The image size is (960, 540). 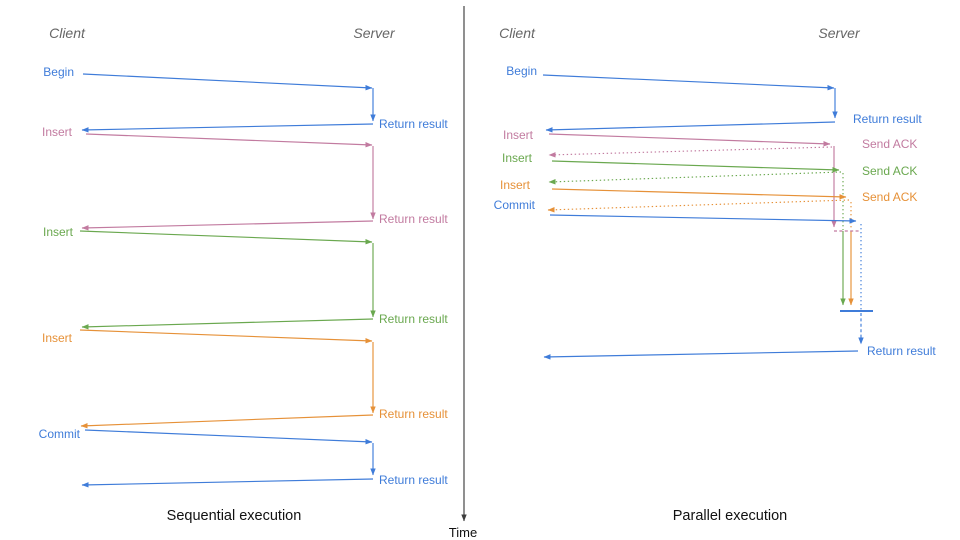 I want to click on seq-return-2-arrow, so click(x=227, y=225).